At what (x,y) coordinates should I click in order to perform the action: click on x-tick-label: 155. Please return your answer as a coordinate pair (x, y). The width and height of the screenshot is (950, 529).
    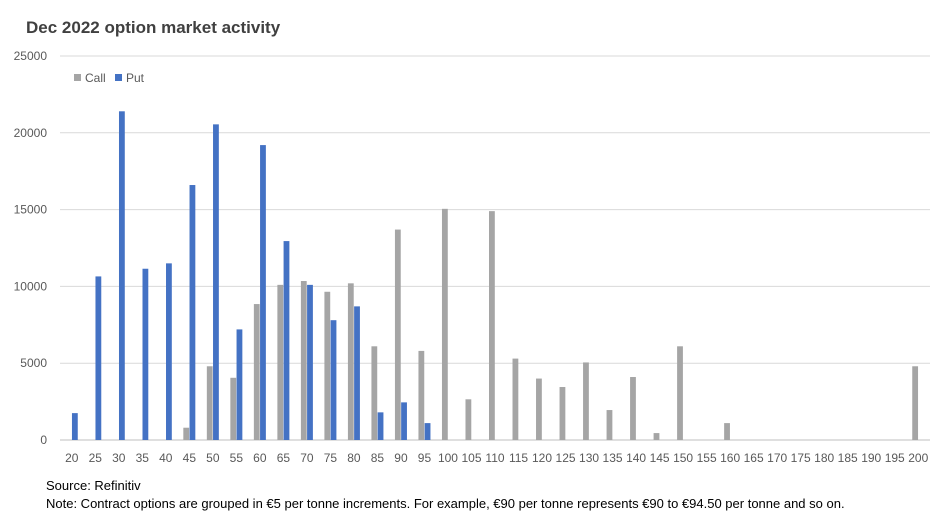
    Looking at the image, I should click on (707, 458).